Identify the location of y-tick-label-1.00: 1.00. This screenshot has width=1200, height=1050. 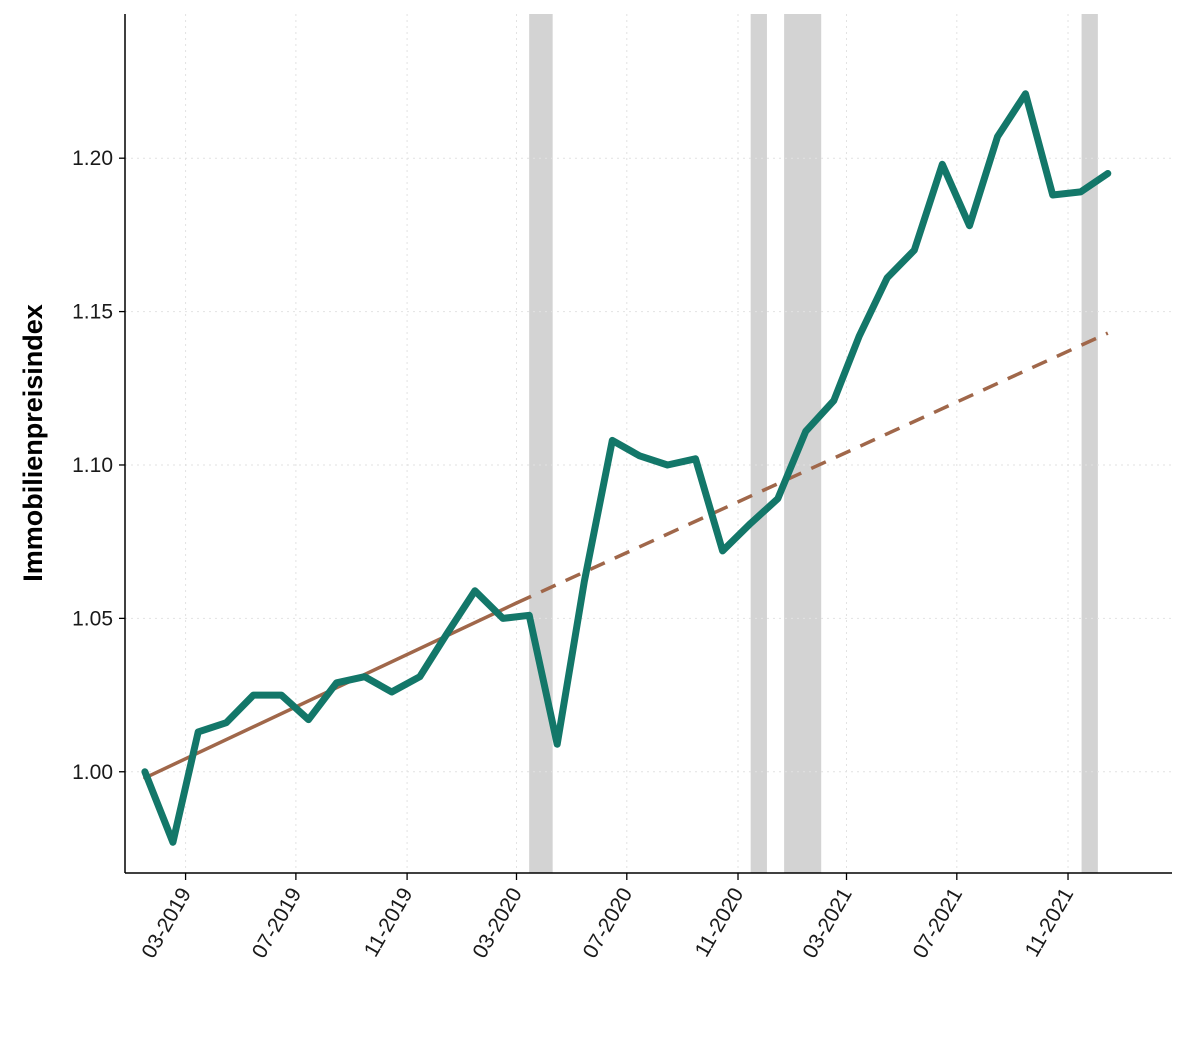
(92, 772).